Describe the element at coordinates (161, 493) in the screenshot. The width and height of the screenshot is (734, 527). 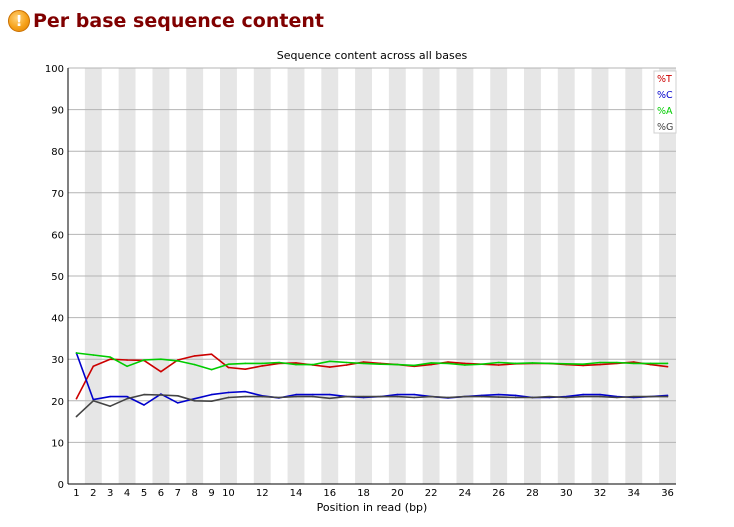
I see `x-tick-label: 6` at that location.